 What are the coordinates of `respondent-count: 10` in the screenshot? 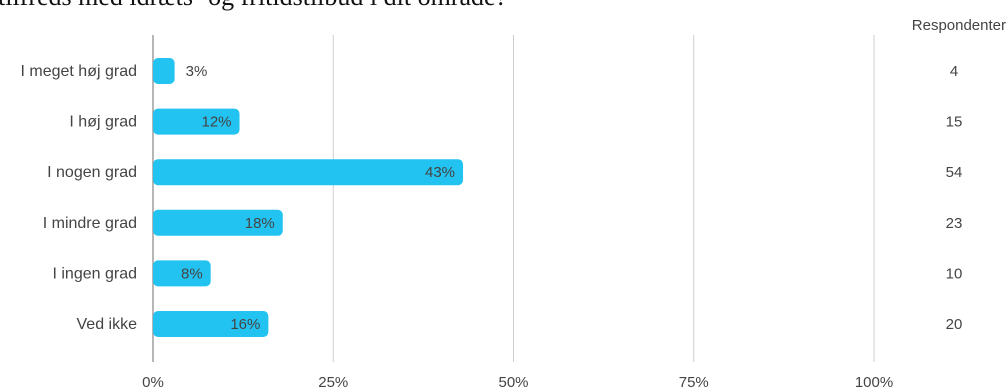 It's located at (954, 273).